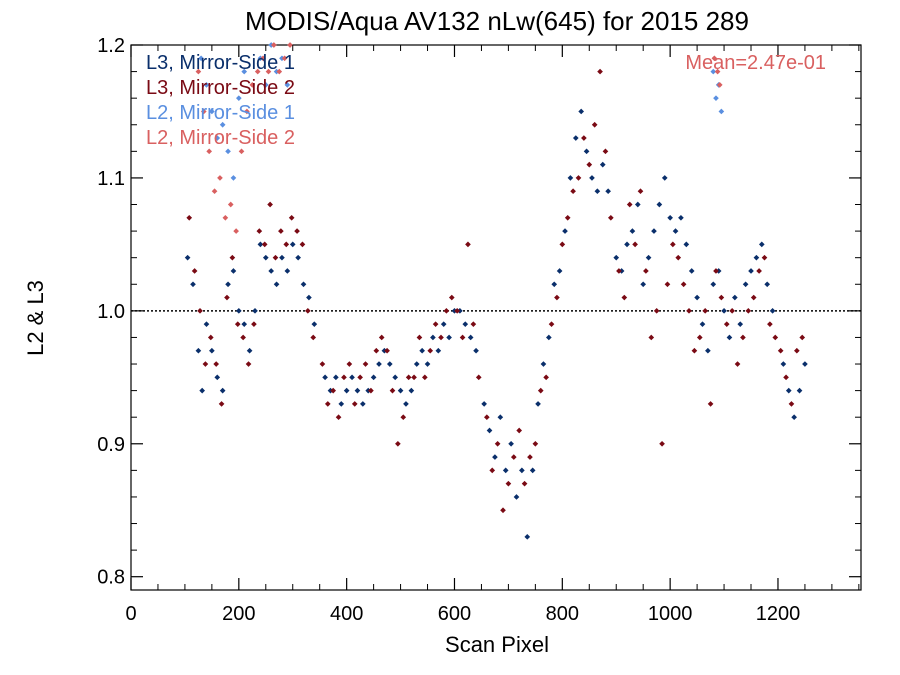 Image resolution: width=900 pixels, height=675 pixels. What do you see at coordinates (497, 21) in the screenshot?
I see `chart-title: MODIS/Aqua AV132 nLw(645) for 2015 289` at bounding box center [497, 21].